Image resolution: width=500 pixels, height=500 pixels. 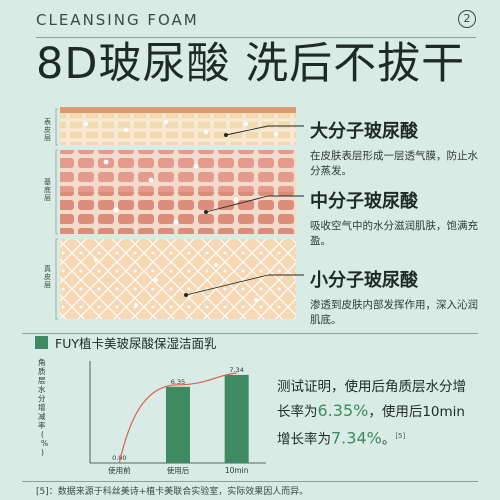 I want to click on molecule-dots, so click(x=181, y=213).